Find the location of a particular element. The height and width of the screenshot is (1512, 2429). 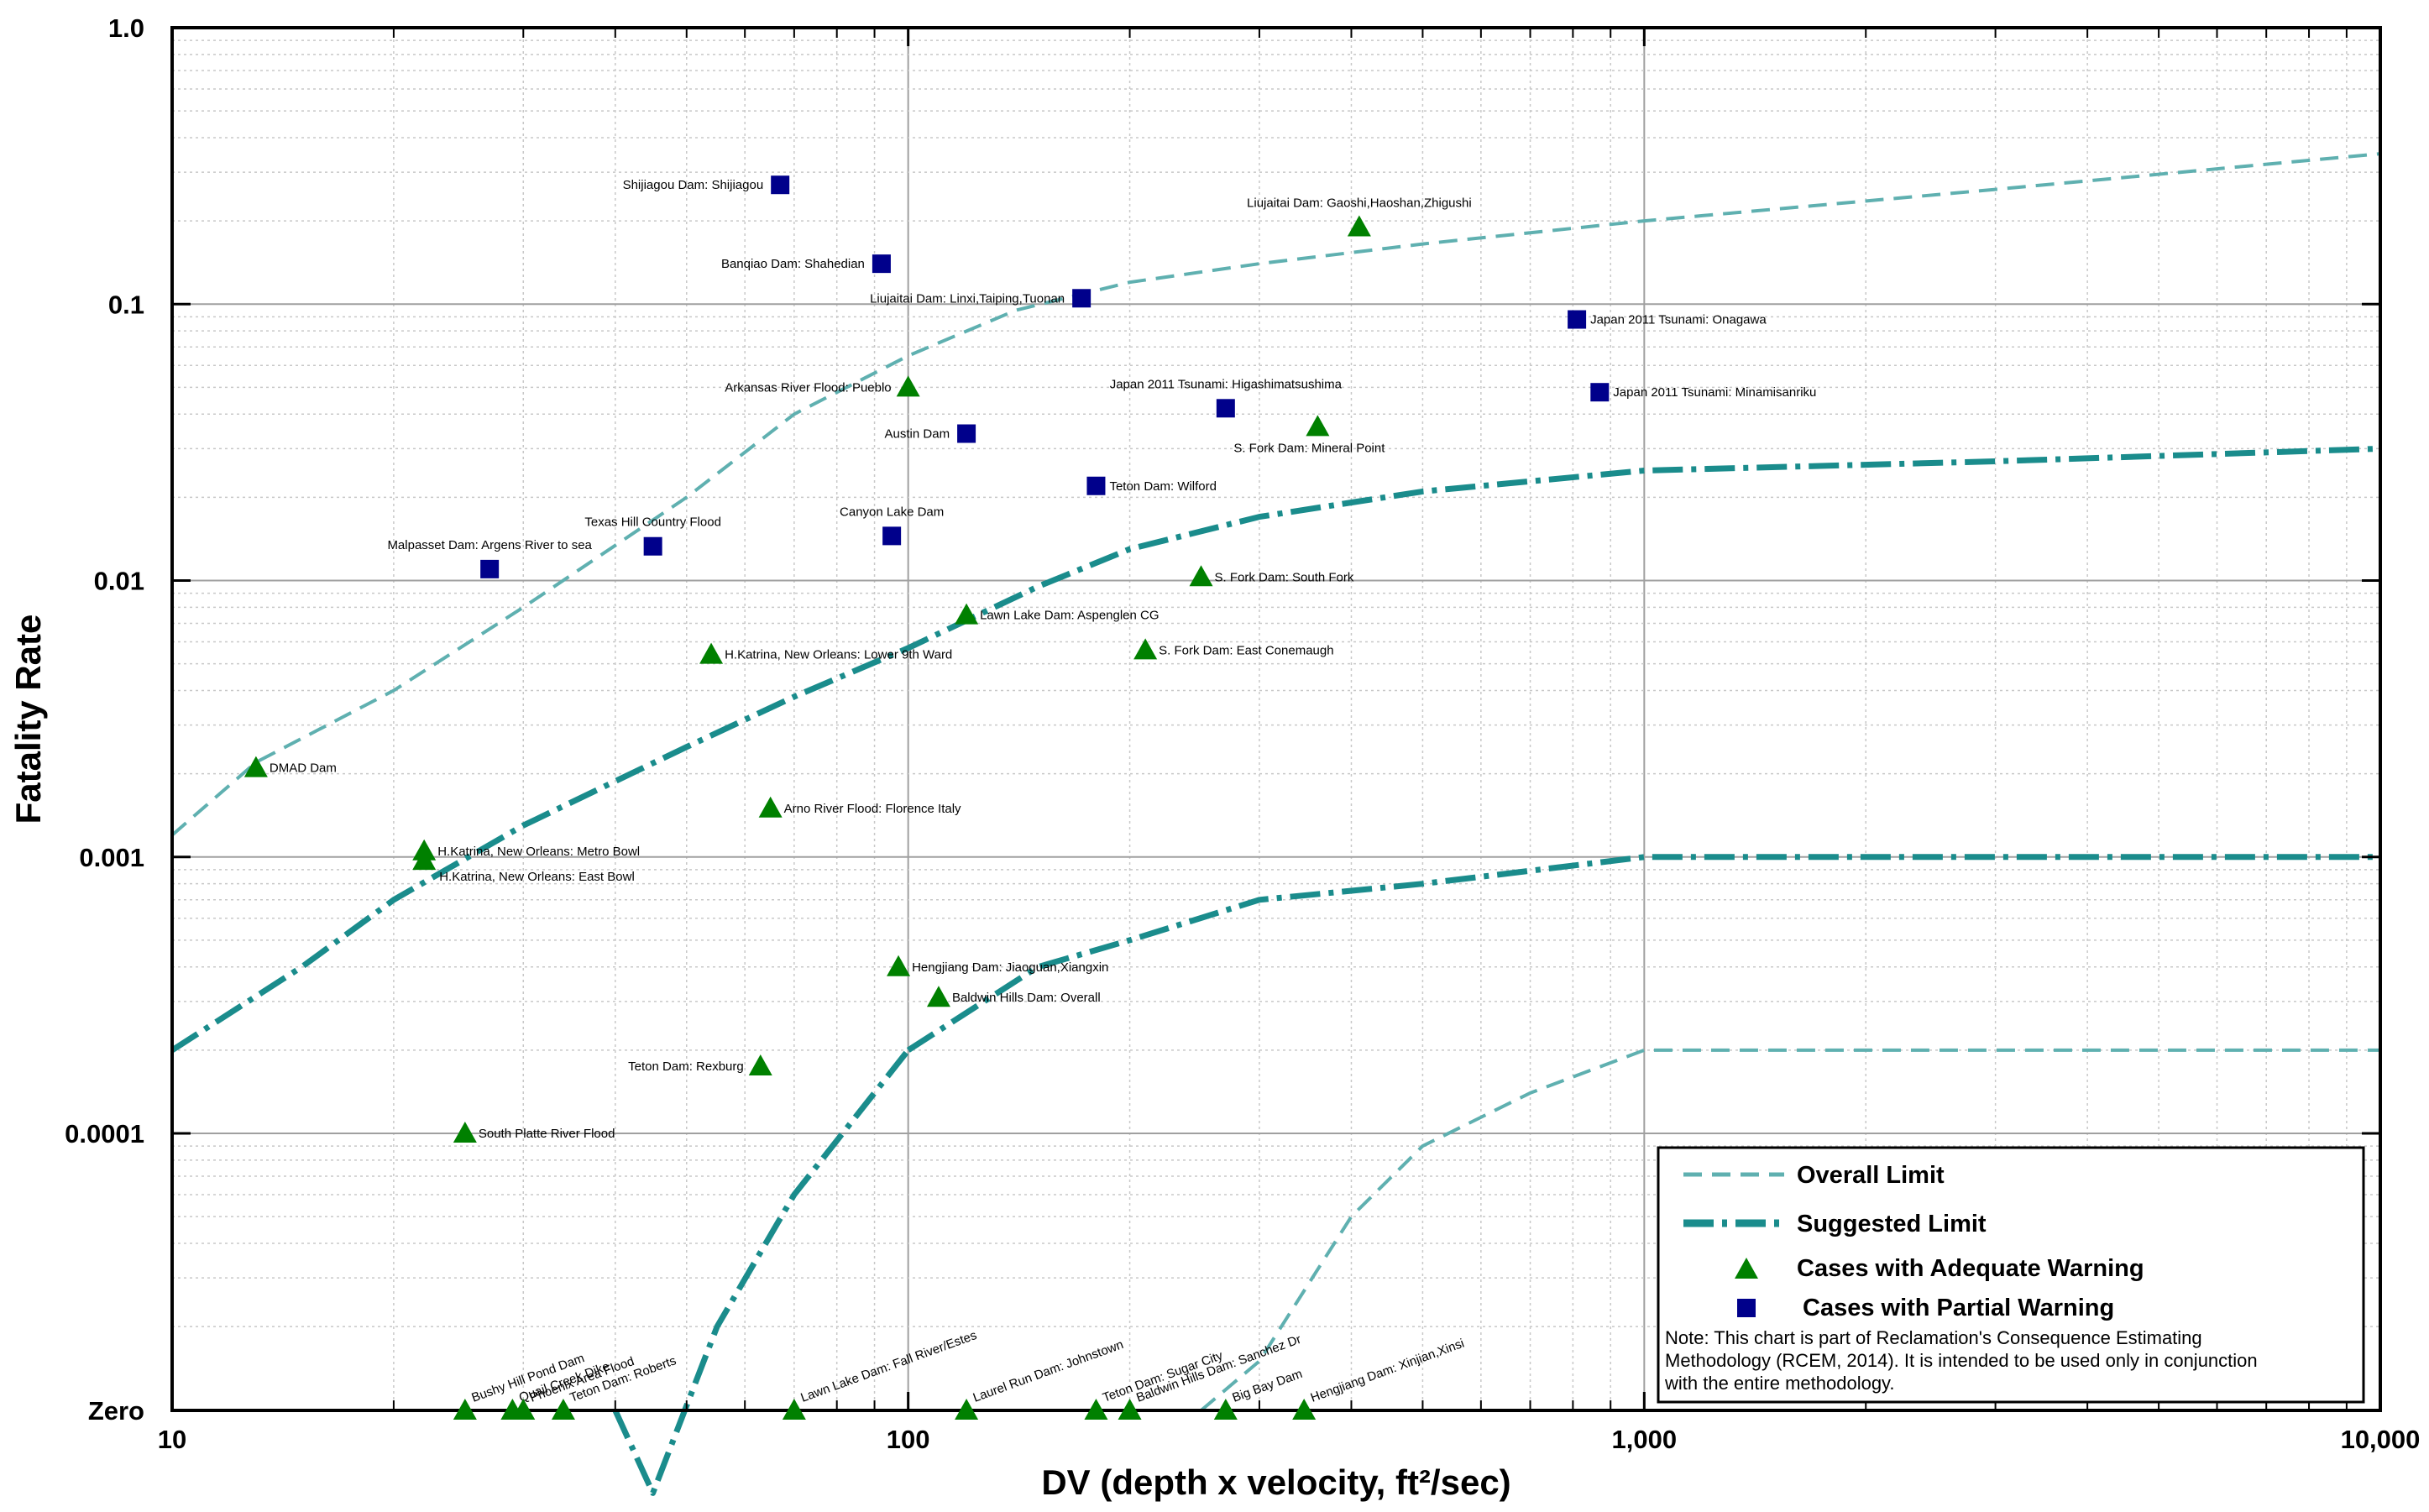

point-label: Shijiagou Dam: Shijiagou is located at coordinates (693, 185).